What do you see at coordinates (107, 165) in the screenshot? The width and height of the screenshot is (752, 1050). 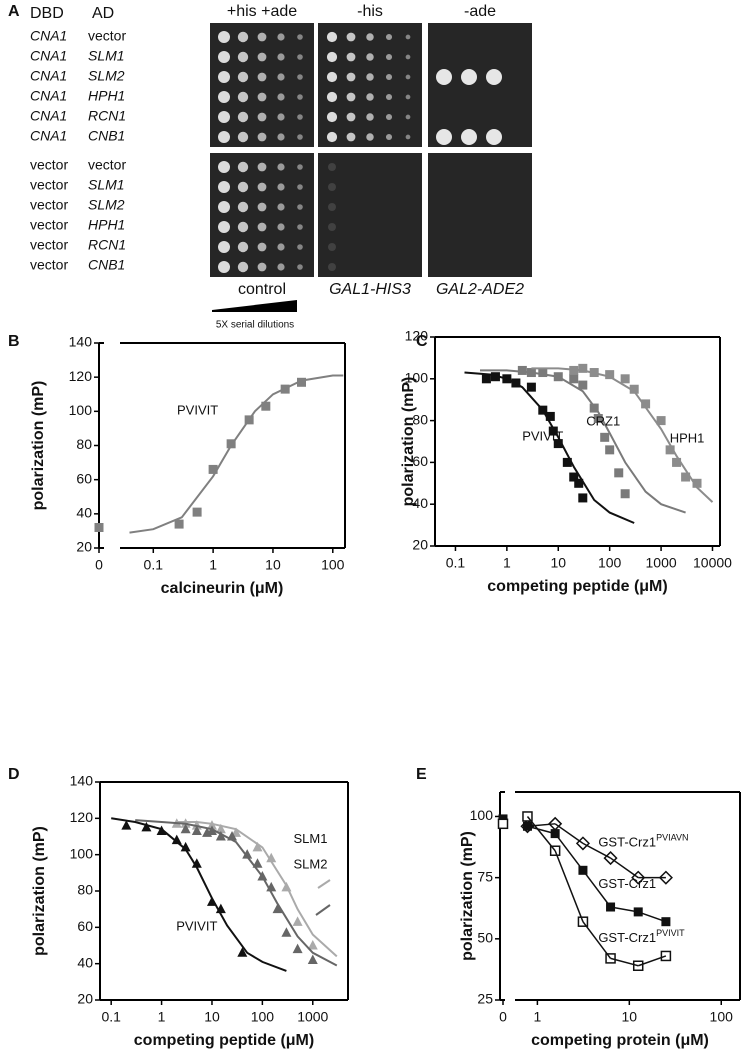 I see `ad-label: vector` at bounding box center [107, 165].